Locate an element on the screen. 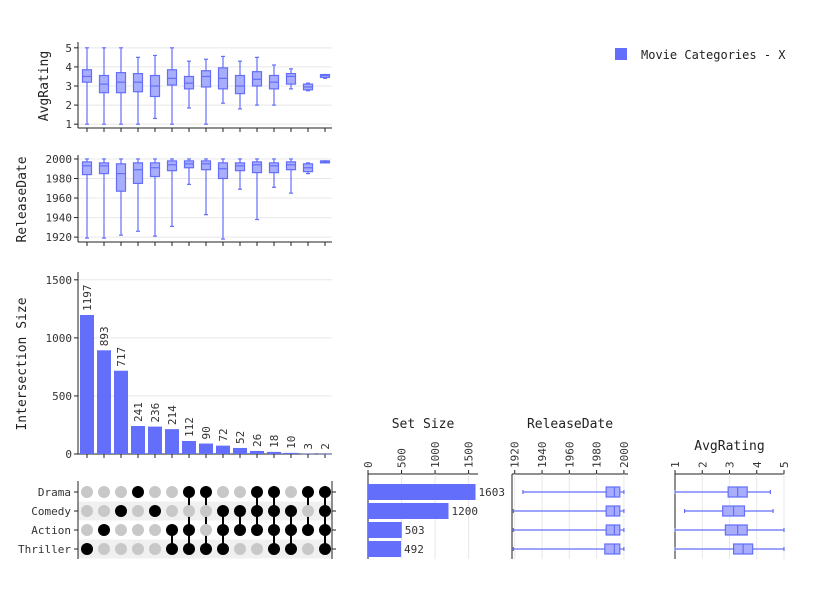 The width and height of the screenshot is (830, 600). avgrating-set-tick-label: 4 is located at coordinates (757, 464).